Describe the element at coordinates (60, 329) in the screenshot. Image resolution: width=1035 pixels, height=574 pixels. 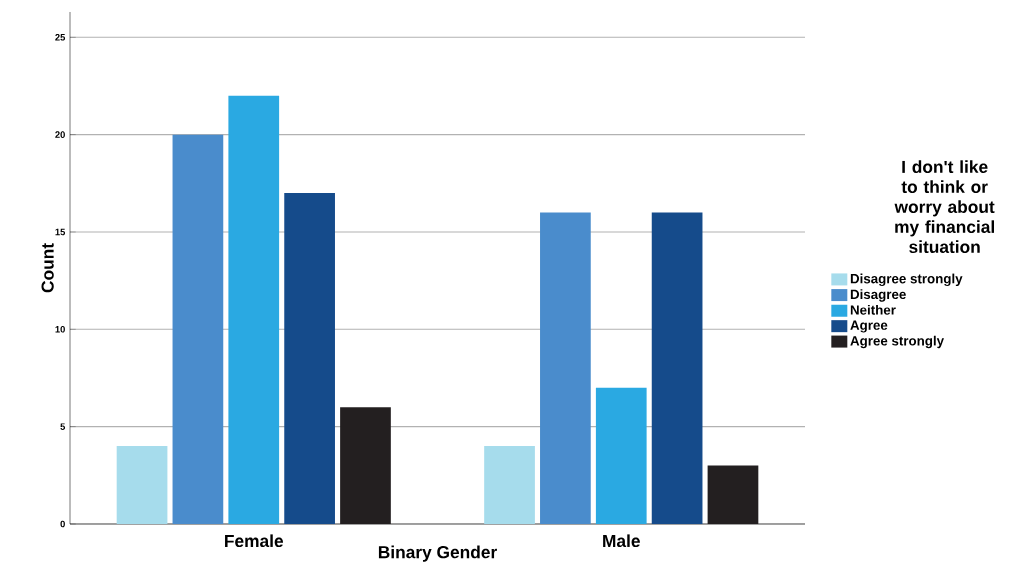
I see `y-tick-label: 10` at that location.